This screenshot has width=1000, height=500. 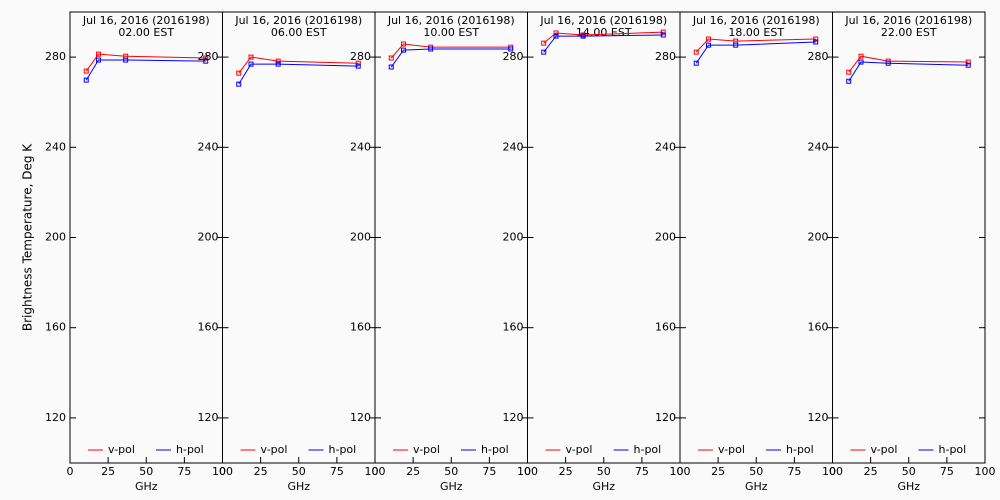 I want to click on x-tick-label: 100, so click(x=680, y=471).